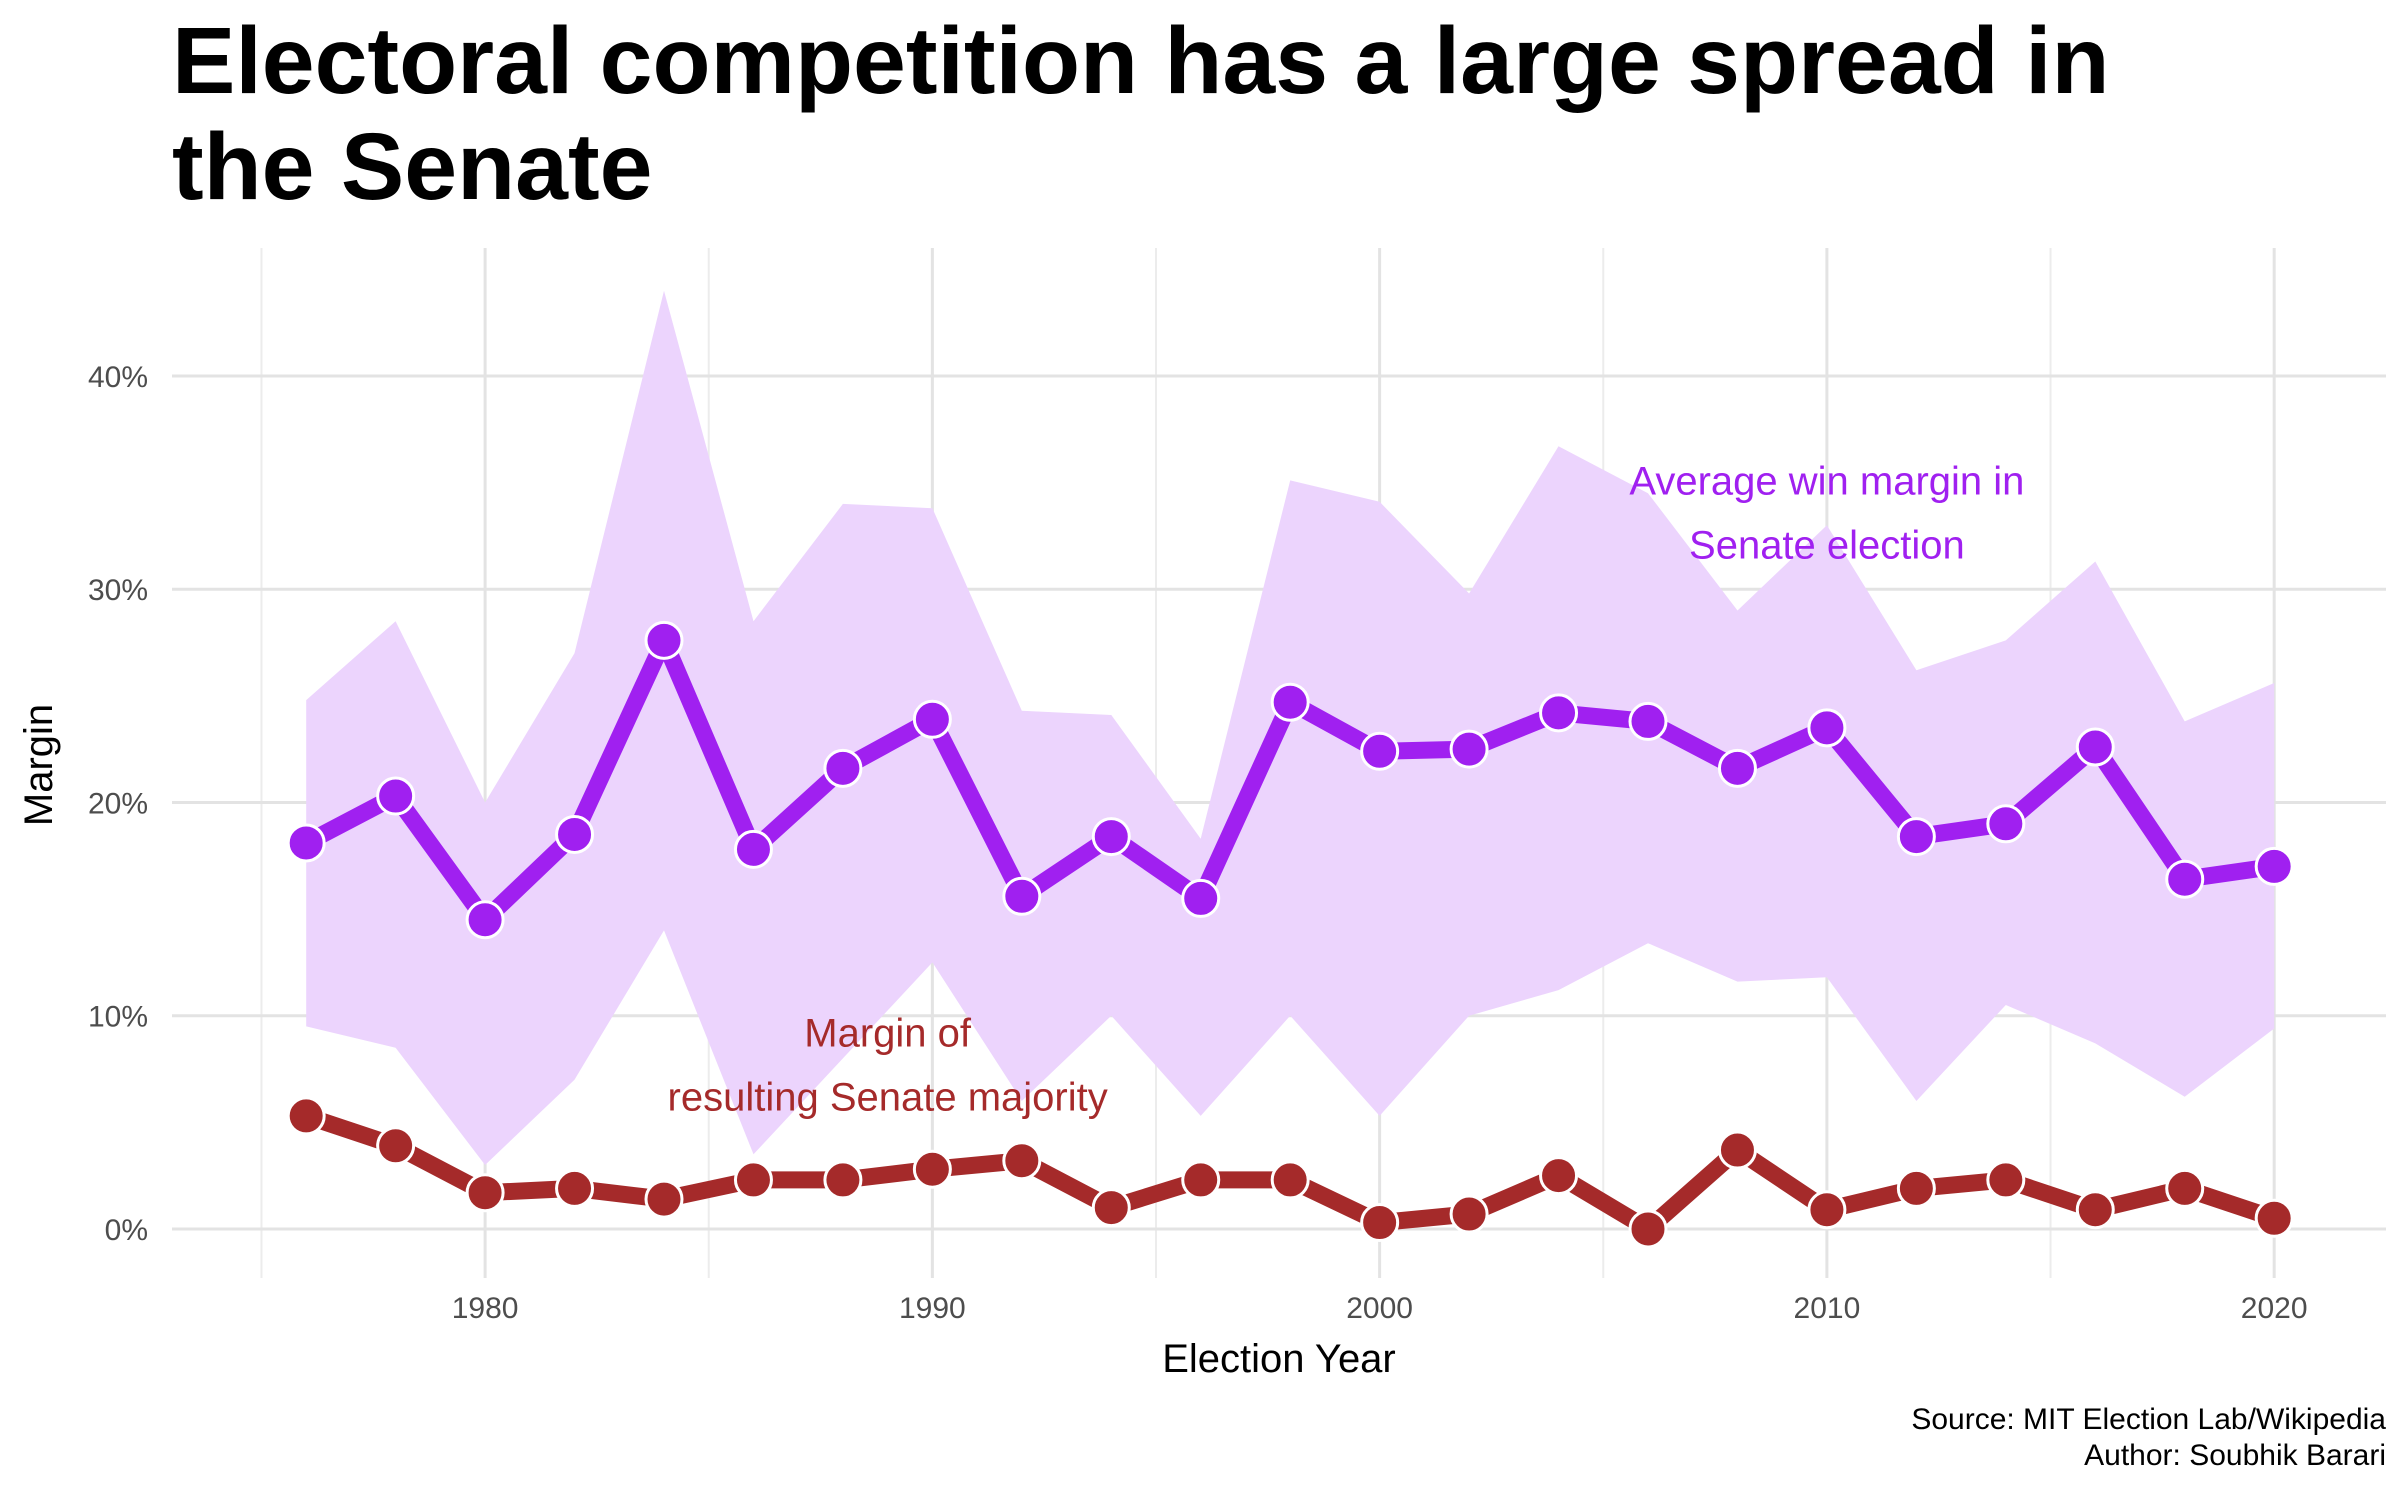 Image resolution: width=2400 pixels, height=1500 pixels. I want to click on y-tick-label: 20%, so click(118, 803).